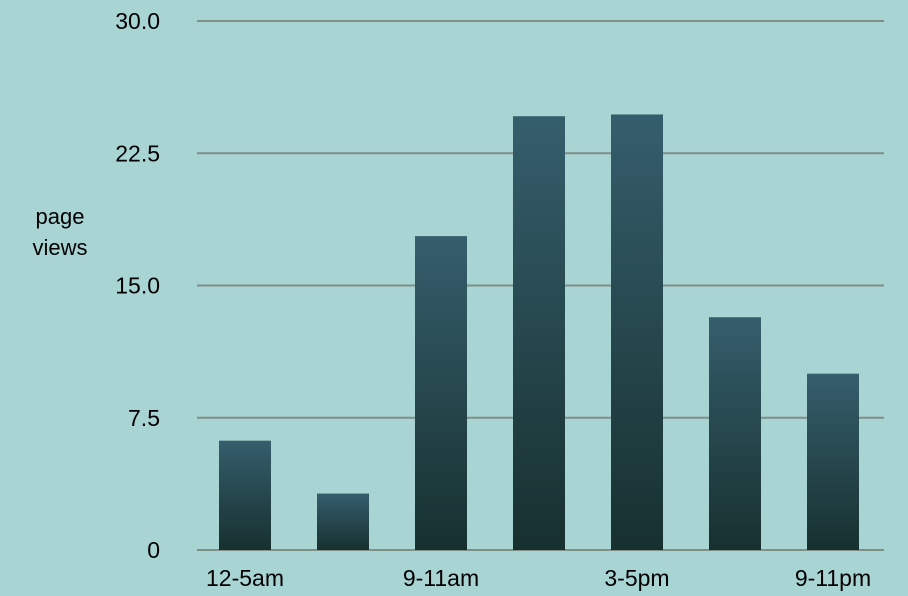  What do you see at coordinates (441, 578) in the screenshot?
I see `x-tick-label: 9-11am` at bounding box center [441, 578].